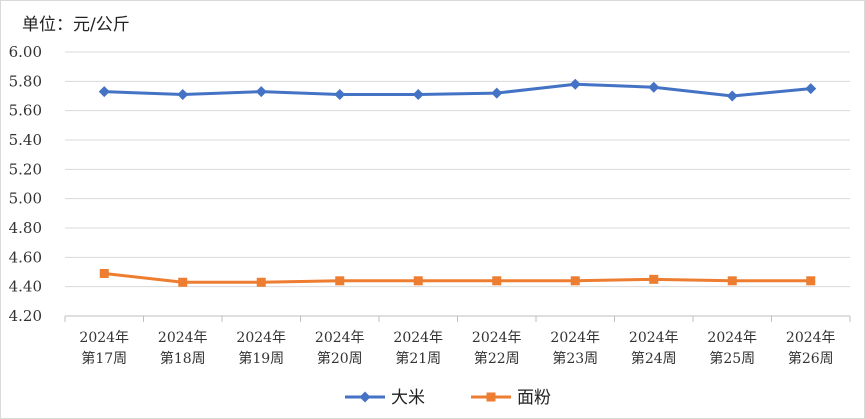  I want to click on y-tick-label: 4.20, so click(25, 316).